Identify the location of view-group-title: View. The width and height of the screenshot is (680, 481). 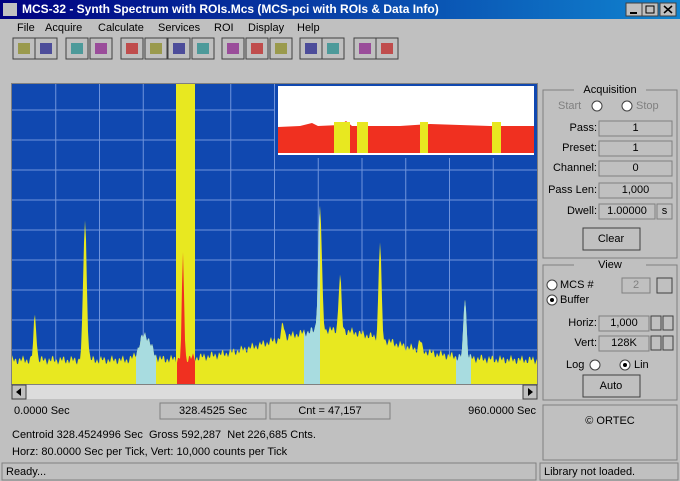
(610, 265).